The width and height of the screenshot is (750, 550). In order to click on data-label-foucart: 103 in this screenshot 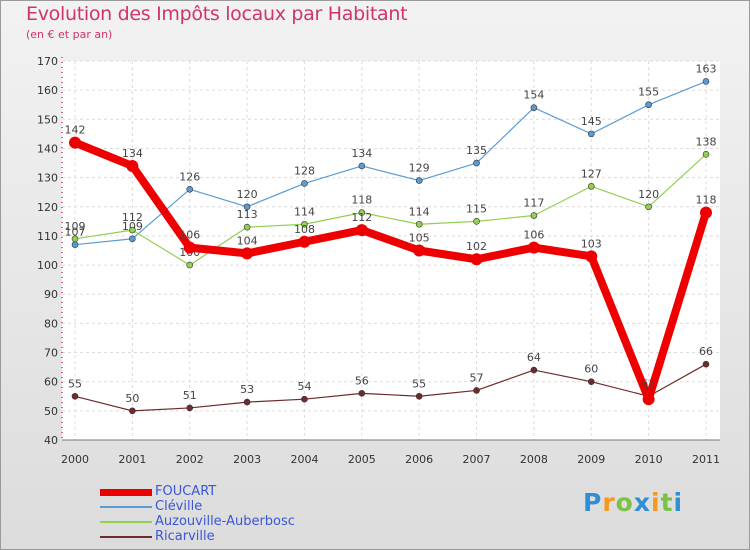, I will do `click(591, 243)`.